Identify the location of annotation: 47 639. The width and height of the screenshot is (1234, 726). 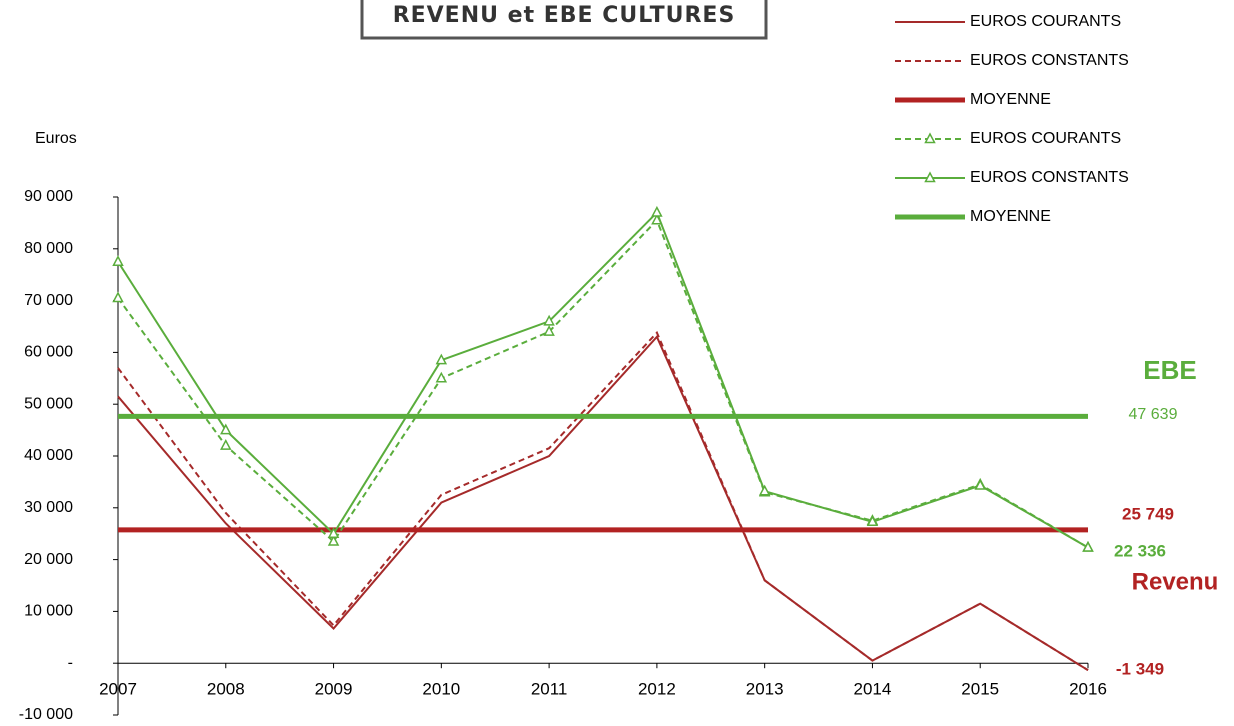
(1153, 414).